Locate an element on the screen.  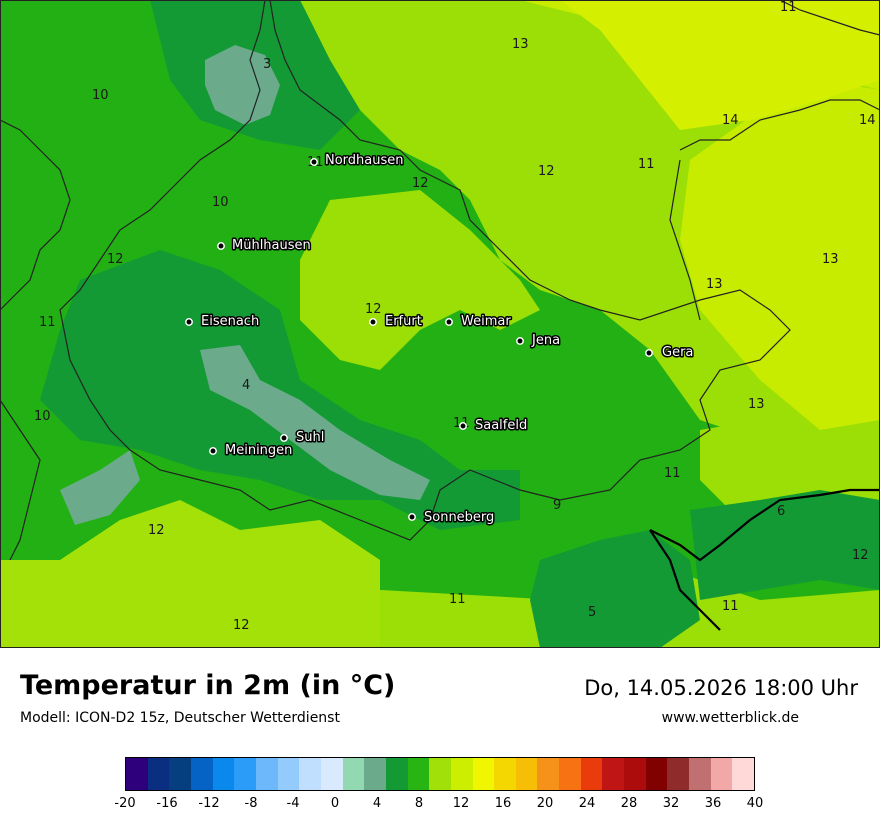
legend-tick-label: 20 is located at coordinates (545, 803).